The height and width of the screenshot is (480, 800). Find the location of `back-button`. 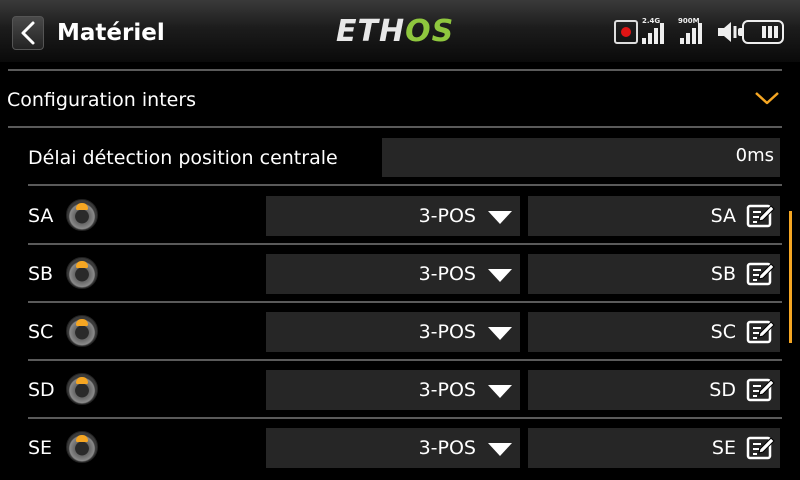

back-button is located at coordinates (28, 33).